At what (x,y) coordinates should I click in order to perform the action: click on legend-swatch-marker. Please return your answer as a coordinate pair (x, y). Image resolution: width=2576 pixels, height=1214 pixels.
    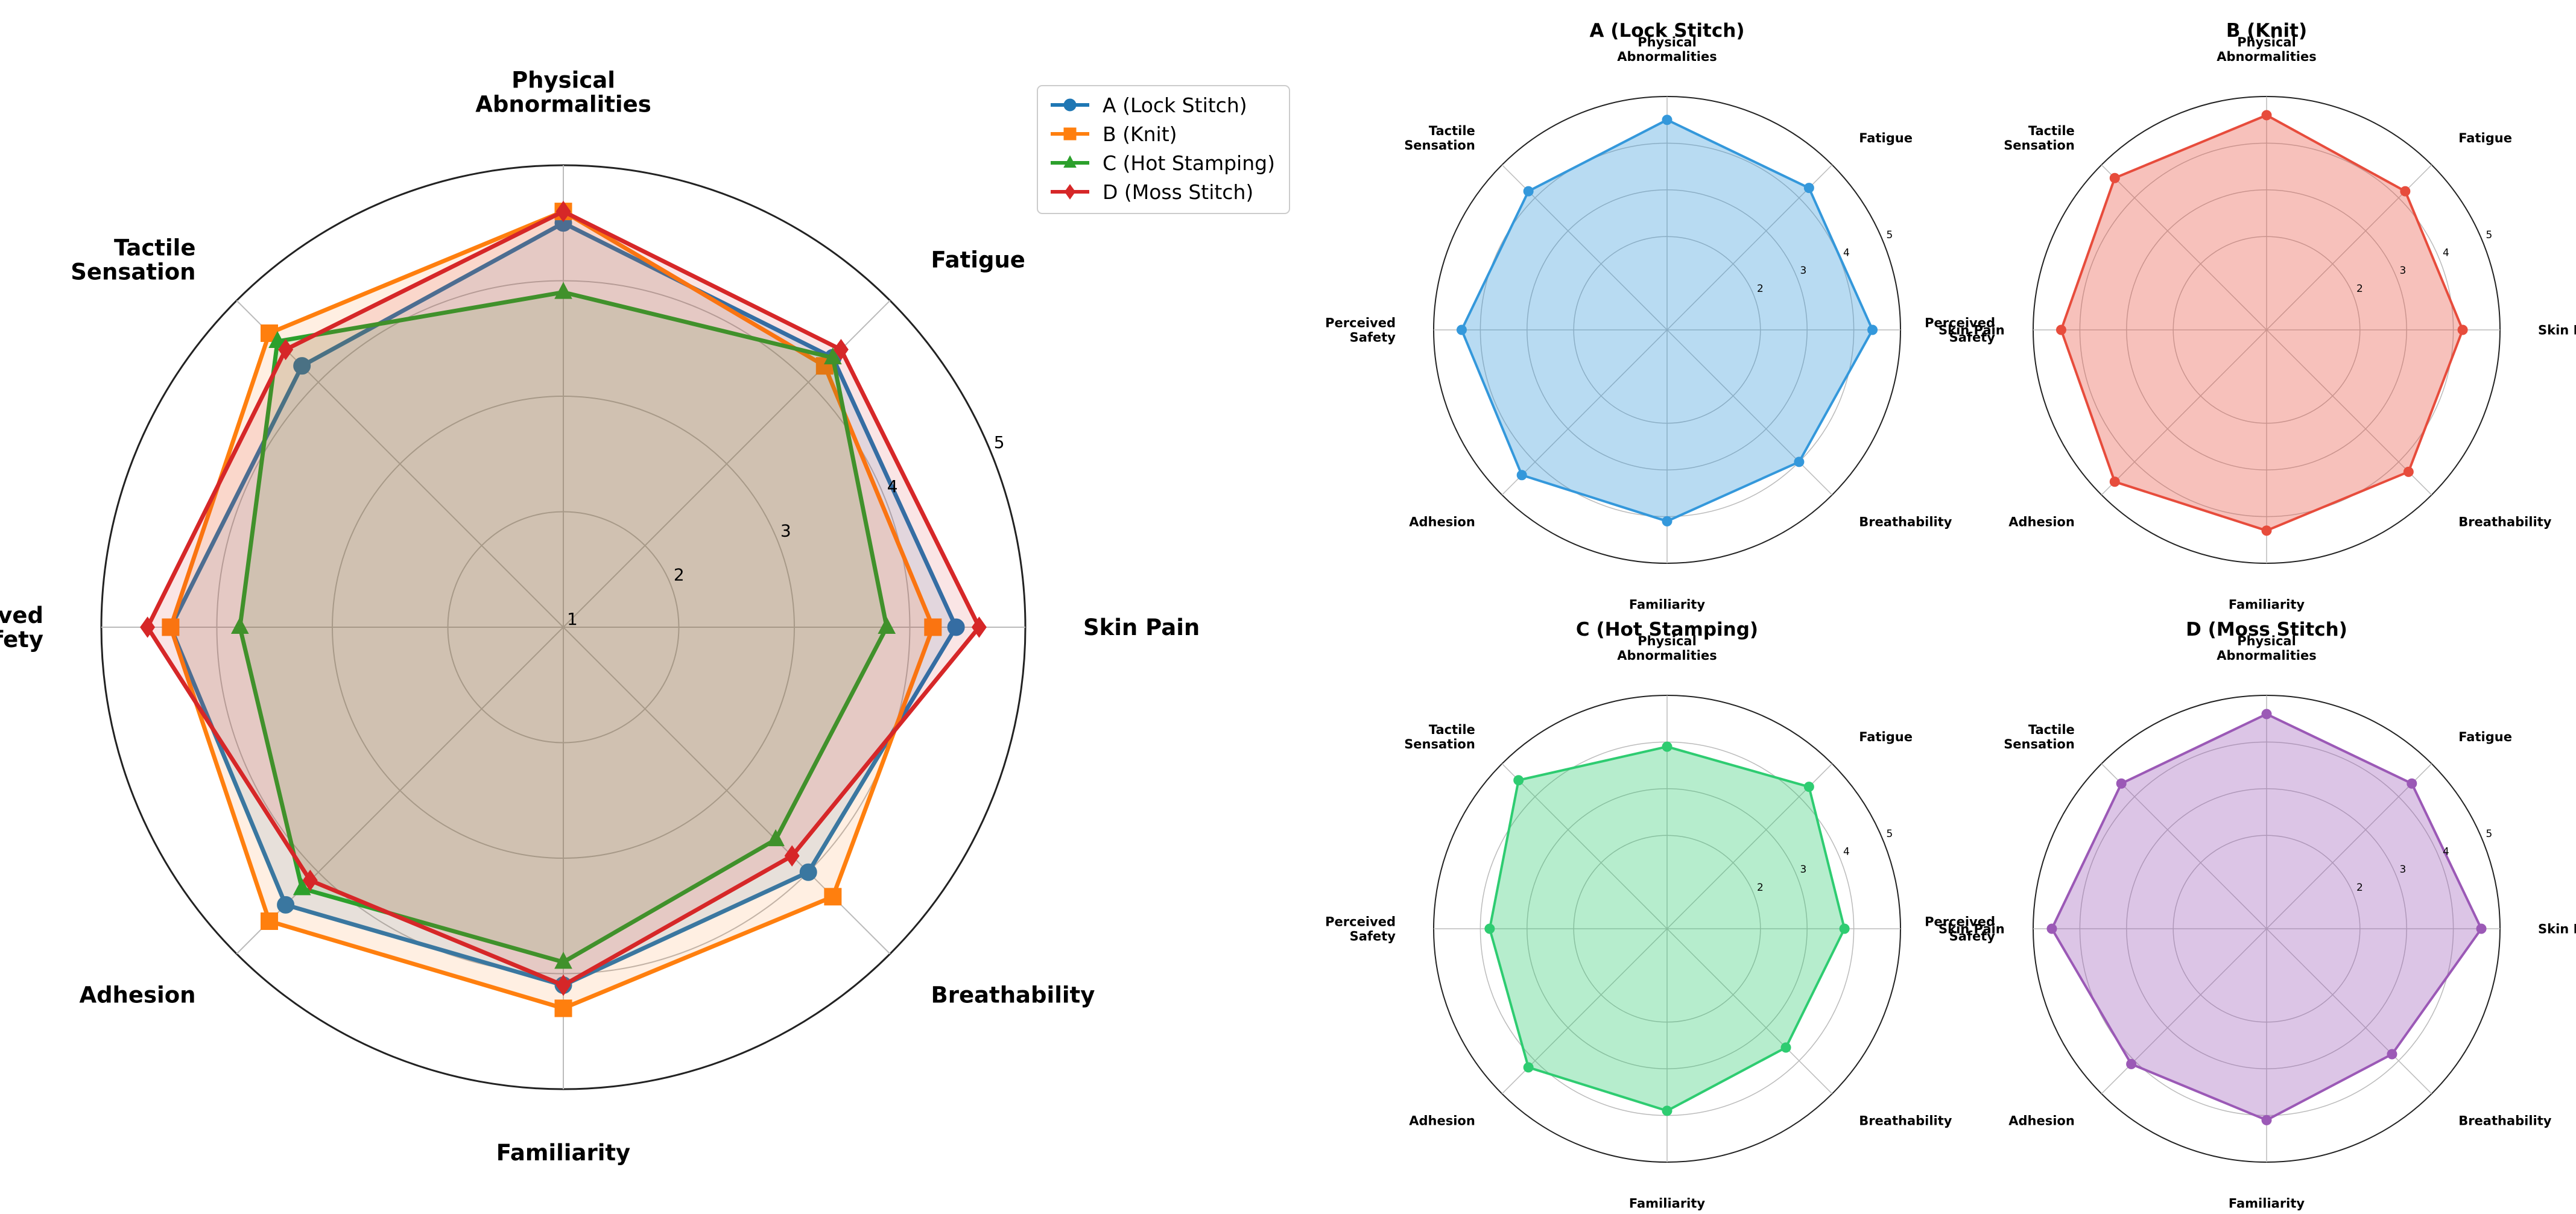
    Looking at the image, I should click on (1070, 105).